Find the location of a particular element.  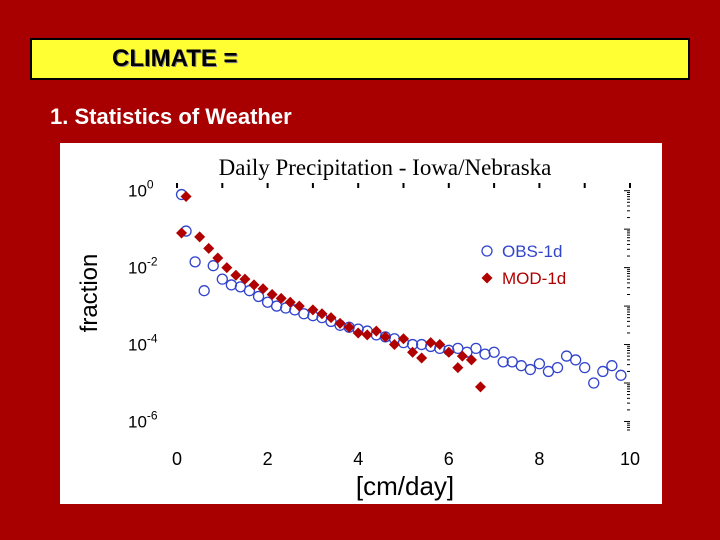

x-tick-label: 6 is located at coordinates (449, 459).